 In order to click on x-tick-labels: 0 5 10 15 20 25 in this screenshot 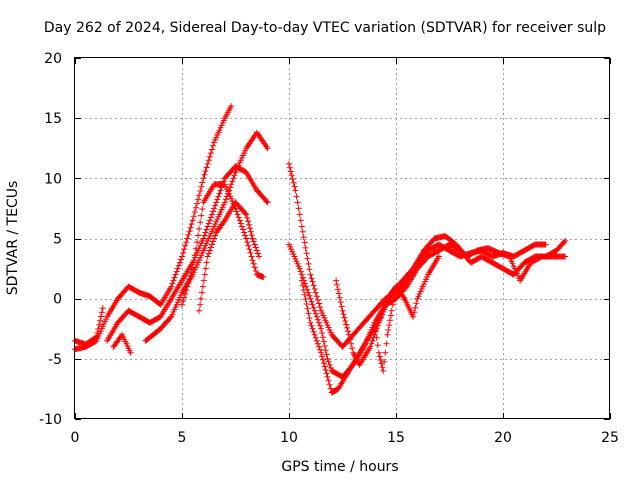, I will do `click(345, 438)`.